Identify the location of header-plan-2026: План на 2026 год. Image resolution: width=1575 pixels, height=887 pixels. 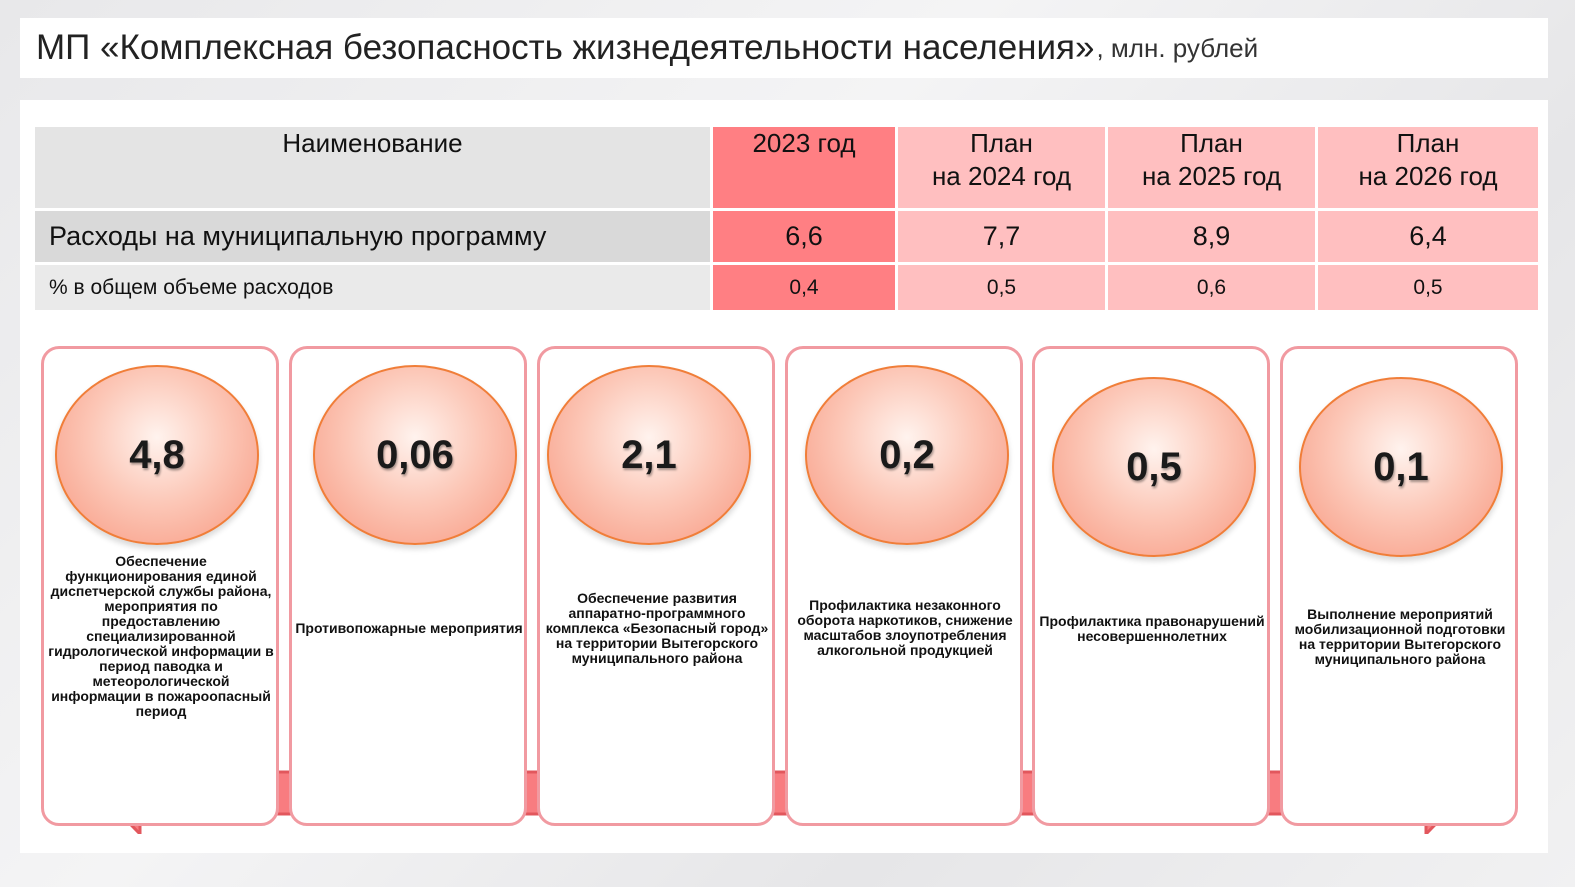
(1428, 167).